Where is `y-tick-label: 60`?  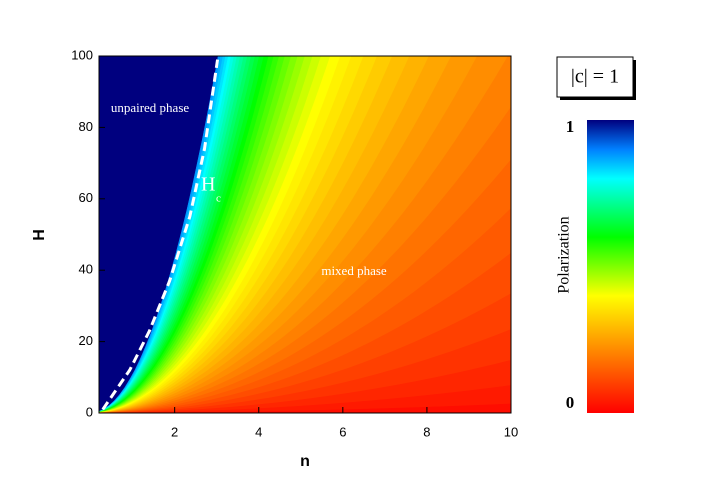 y-tick-label: 60 is located at coordinates (86, 197).